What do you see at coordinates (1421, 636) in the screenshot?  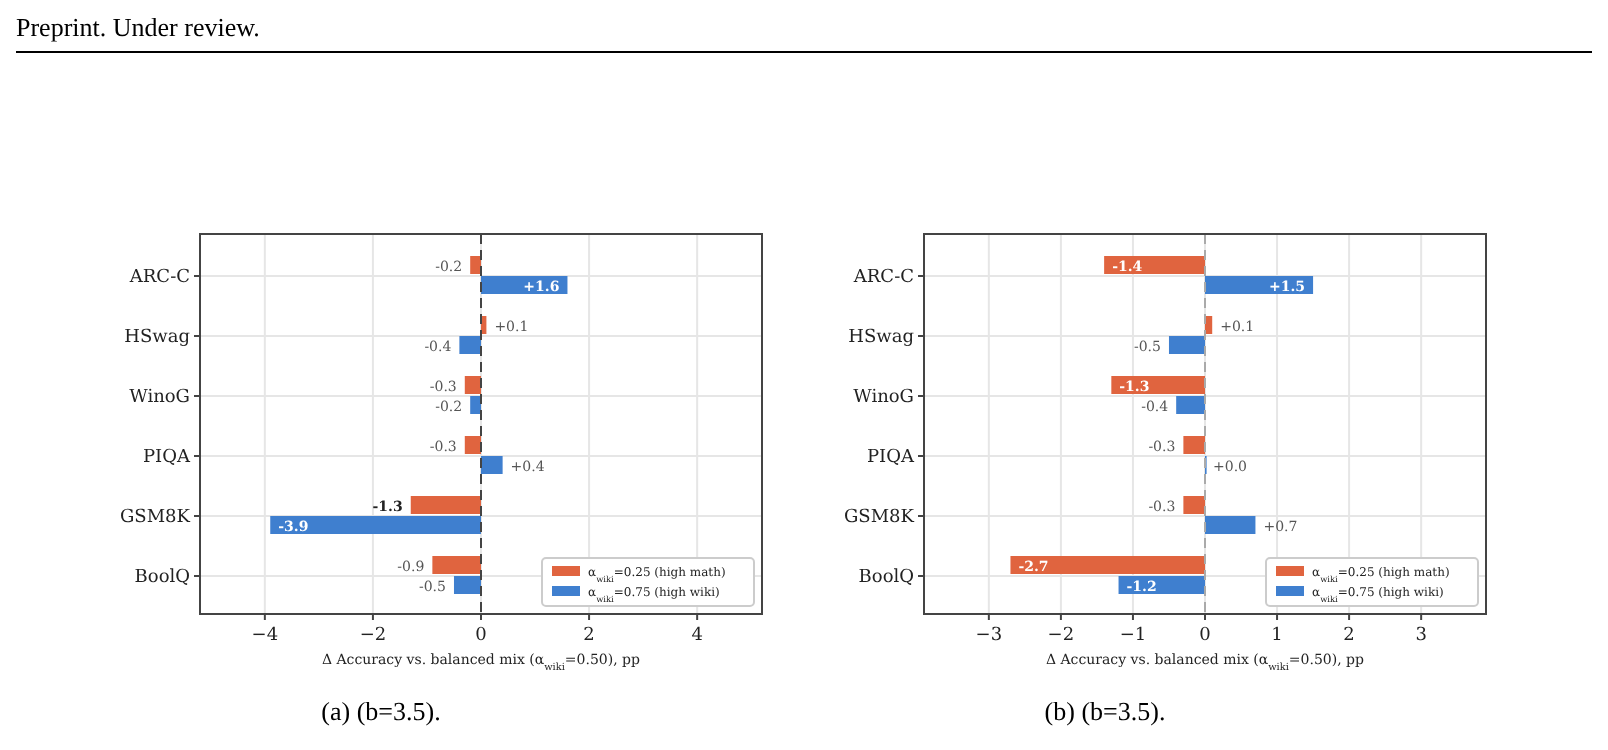 I see `x-tick-label: 3` at bounding box center [1421, 636].